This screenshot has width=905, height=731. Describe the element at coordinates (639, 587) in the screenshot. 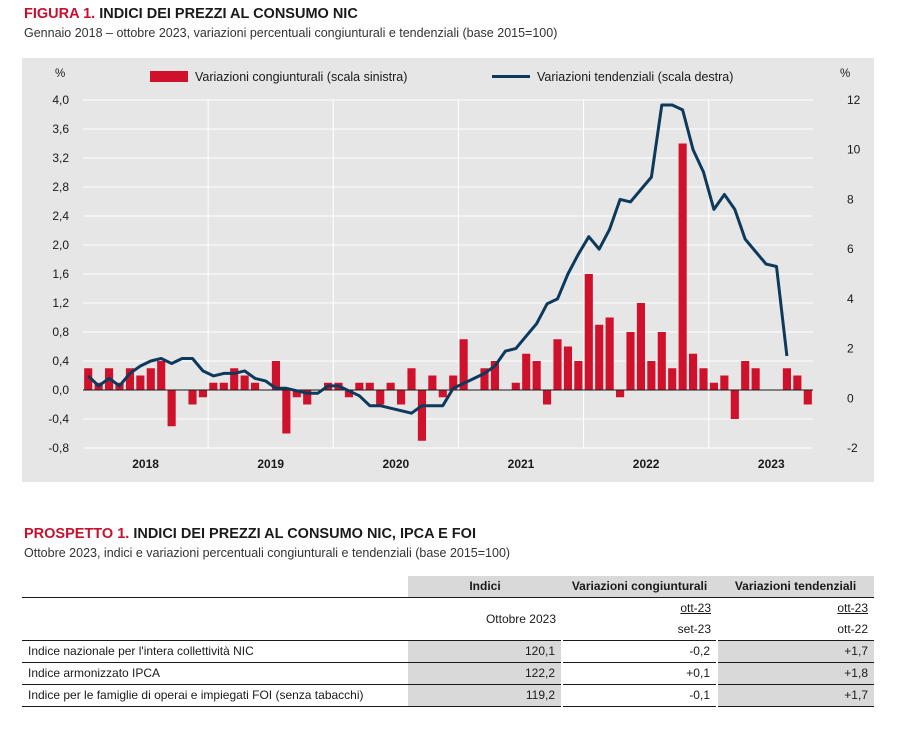

I see `header-congiunturali: Variazioni congiunturali` at that location.